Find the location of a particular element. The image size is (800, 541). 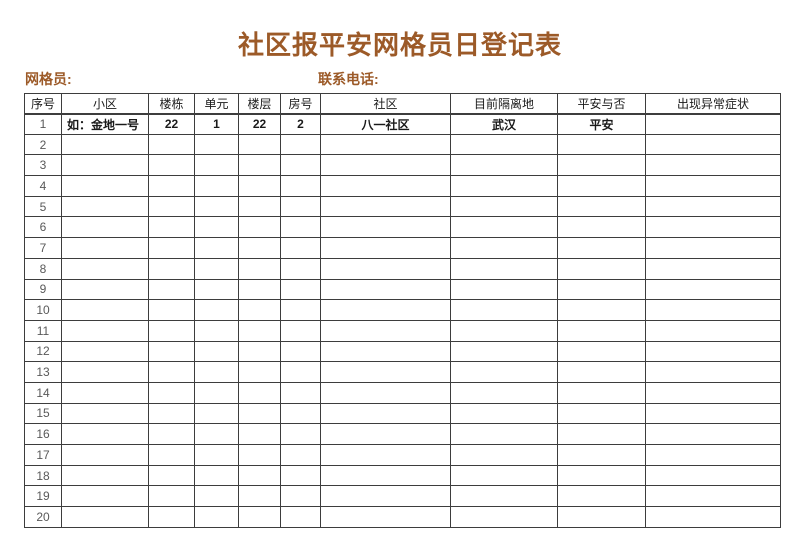

table-row: 5 is located at coordinates (402, 206).